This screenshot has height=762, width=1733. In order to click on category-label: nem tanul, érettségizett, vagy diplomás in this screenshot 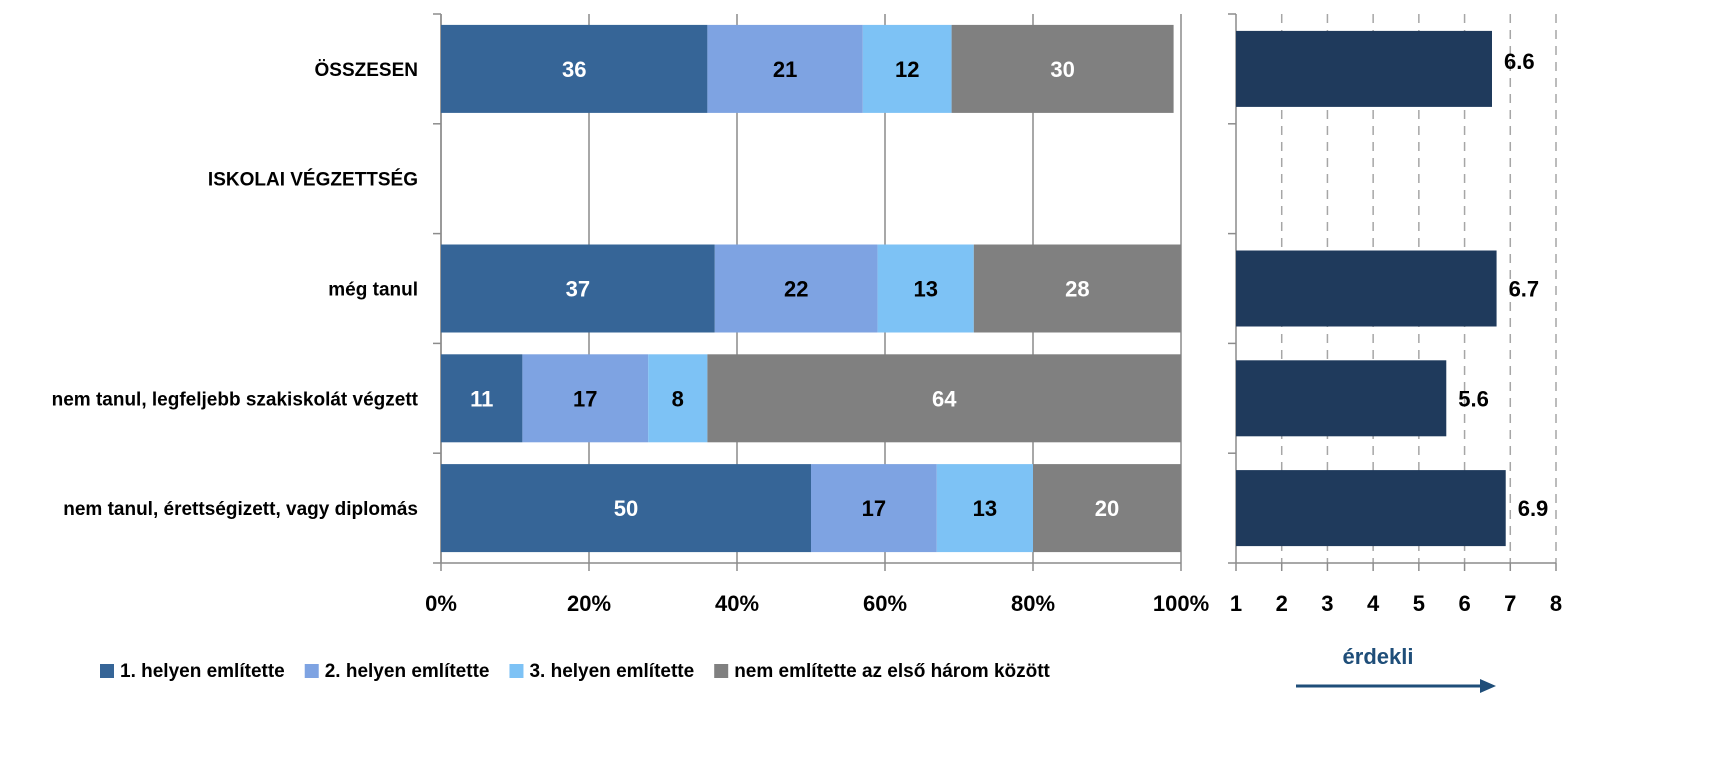, I will do `click(240, 509)`.